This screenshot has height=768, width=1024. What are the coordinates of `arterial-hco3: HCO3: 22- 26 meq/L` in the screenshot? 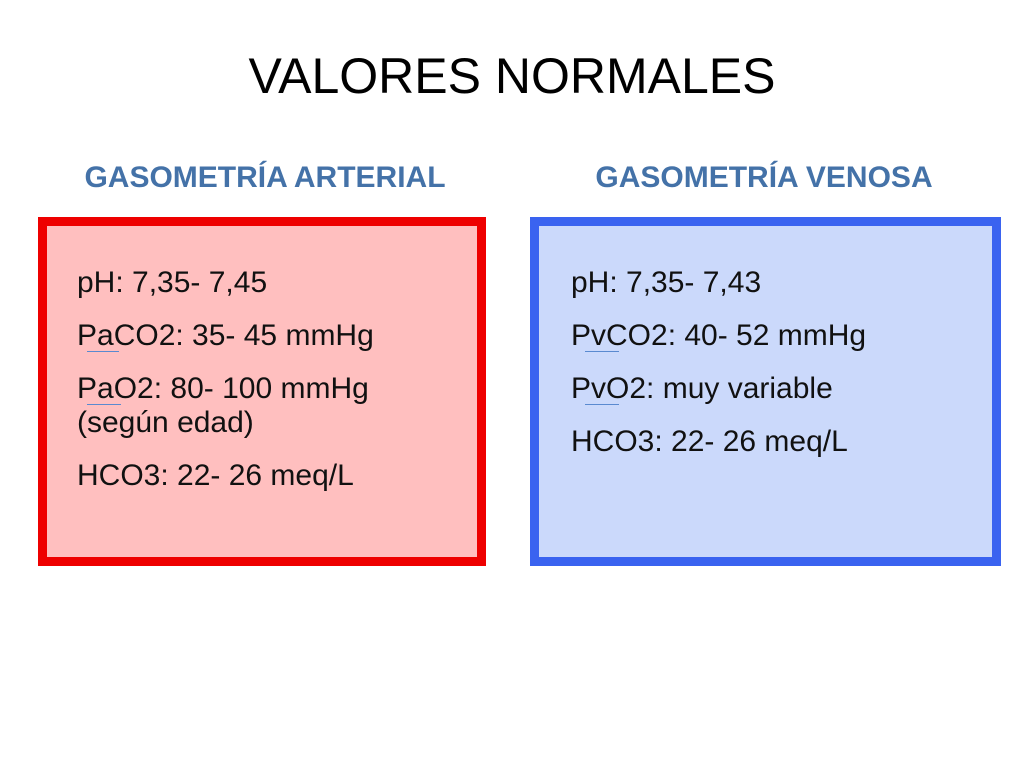 It's located at (269, 476).